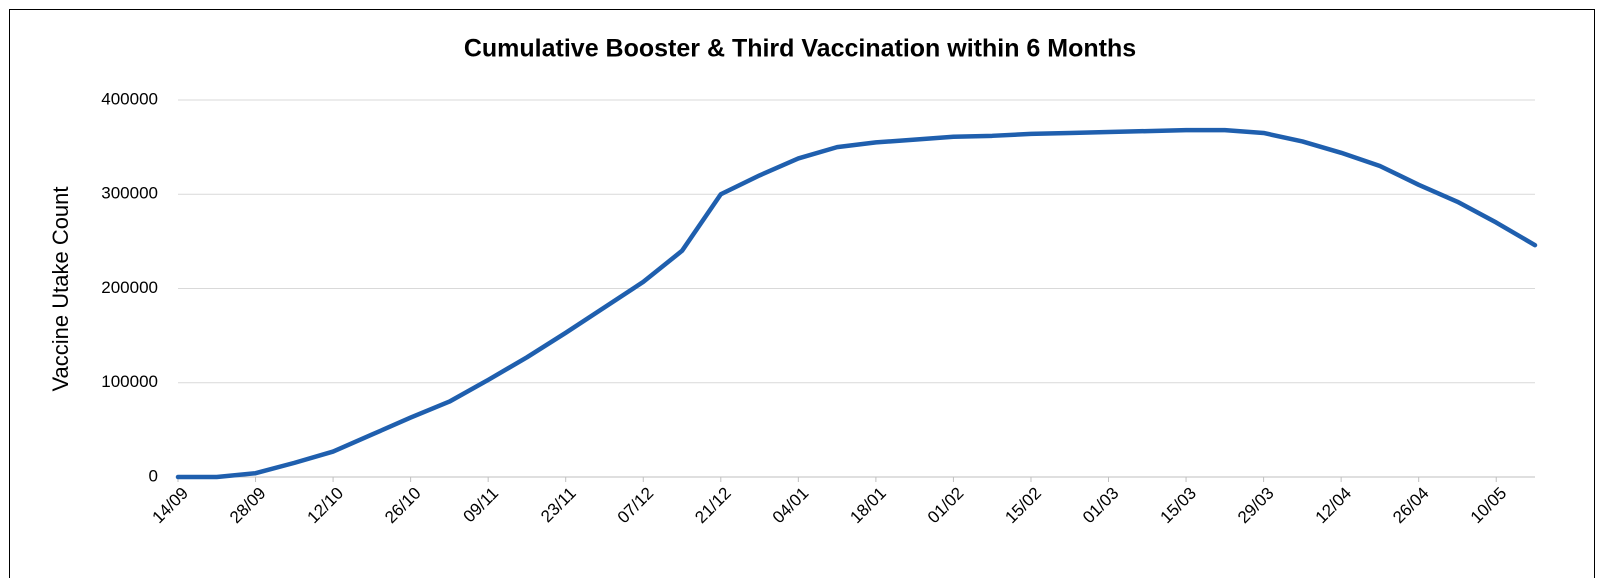 This screenshot has height=578, width=1604. I want to click on y-tick-label: 0, so click(153, 475).